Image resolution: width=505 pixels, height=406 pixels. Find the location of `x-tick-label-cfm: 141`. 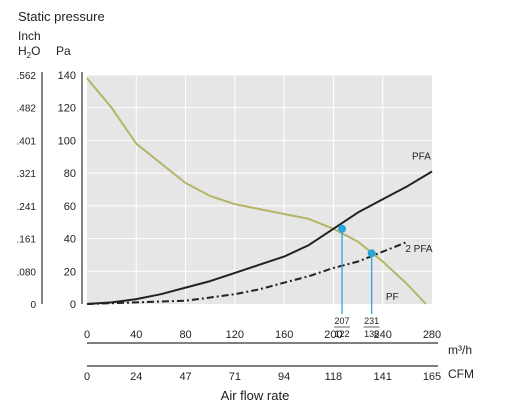

x-tick-label-cfm: 141 is located at coordinates (383, 377).